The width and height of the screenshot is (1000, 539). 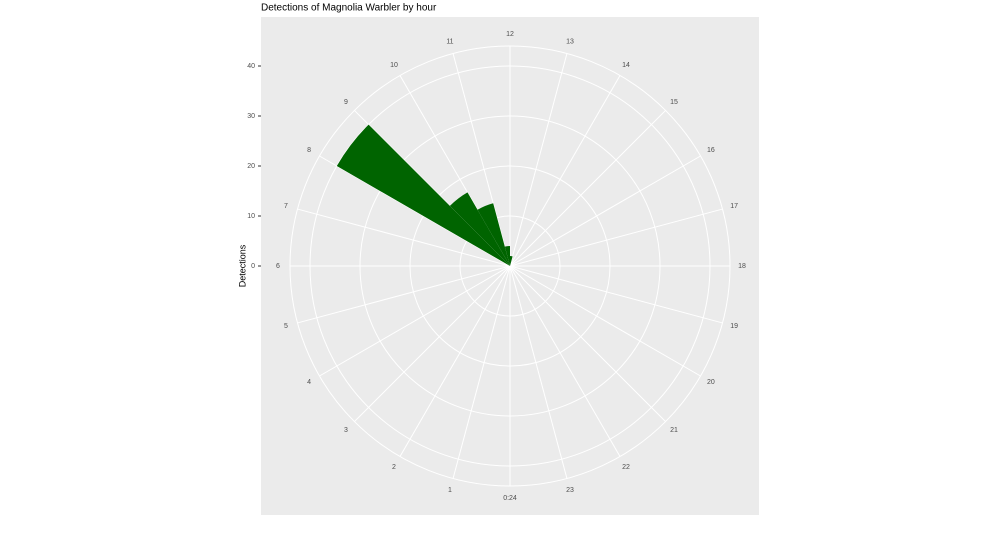 What do you see at coordinates (242, 265) in the screenshot?
I see `y-axis-title: Detections` at bounding box center [242, 265].